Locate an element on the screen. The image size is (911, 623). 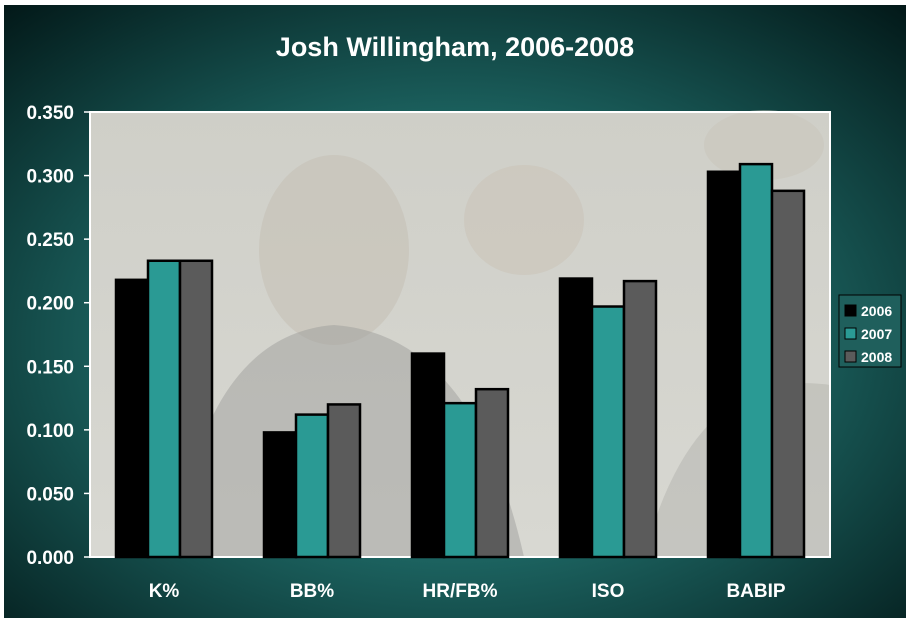
y-tick-label: 0.300 is located at coordinates (50, 177).